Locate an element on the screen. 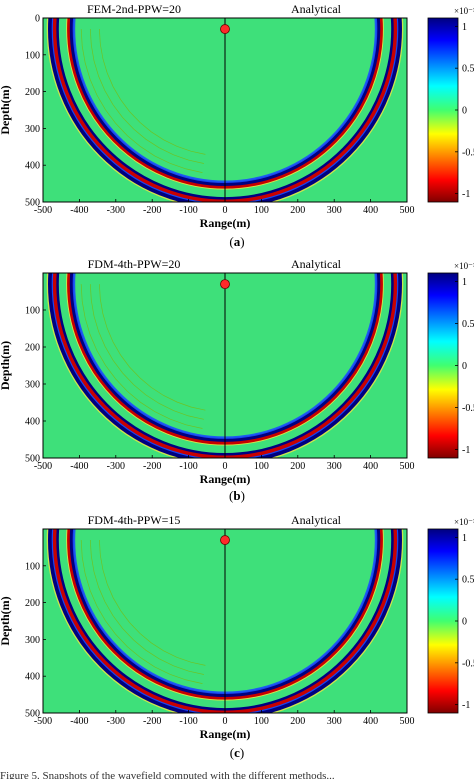 The image size is (474, 779). panel-label: (b) is located at coordinates (237, 495).